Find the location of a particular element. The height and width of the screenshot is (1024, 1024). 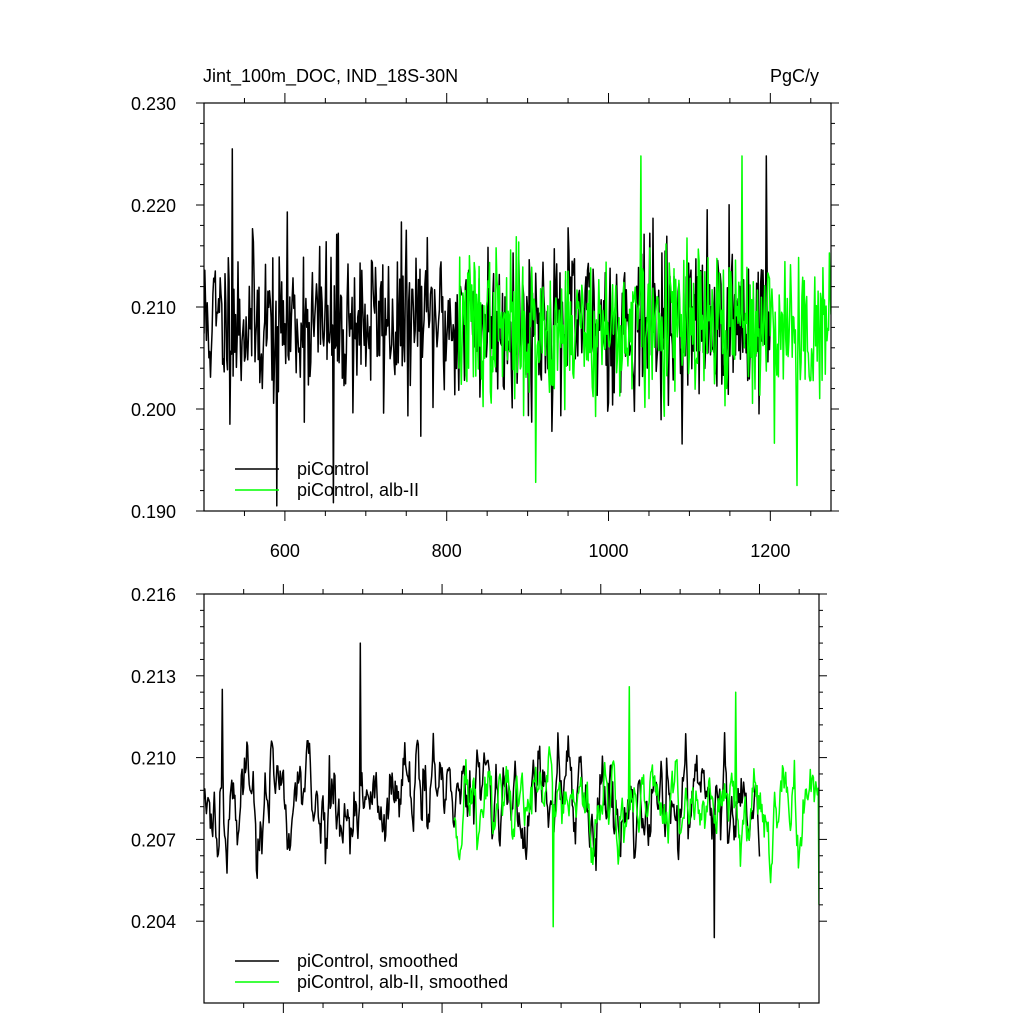

y-tick-label: 0.220 is located at coordinates (153, 206).